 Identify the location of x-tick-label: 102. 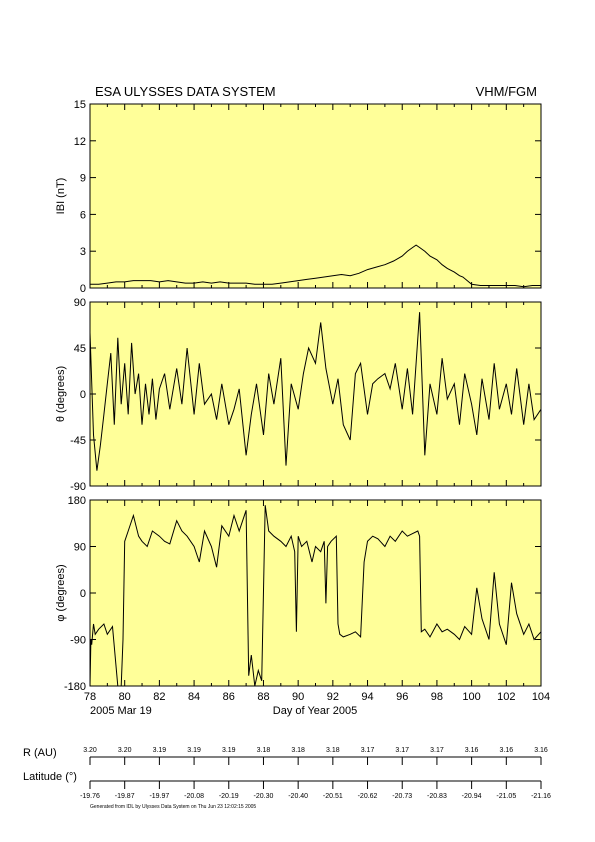
(506, 697).